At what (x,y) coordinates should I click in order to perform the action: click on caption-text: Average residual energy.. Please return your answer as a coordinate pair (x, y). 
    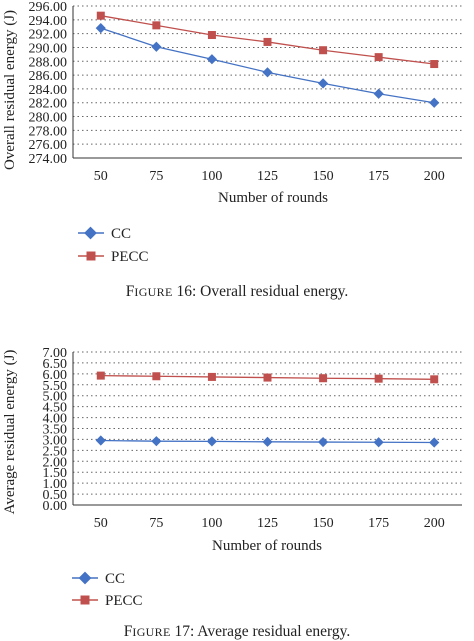
    Looking at the image, I should click on (273, 631).